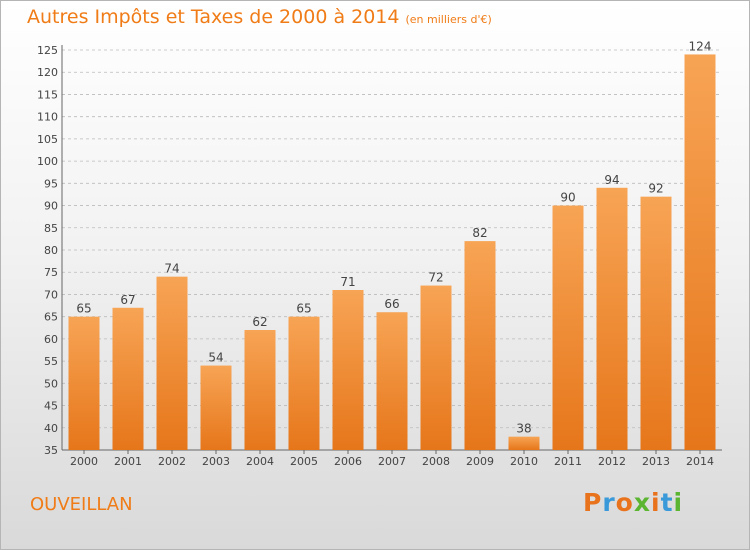 The width and height of the screenshot is (750, 550). What do you see at coordinates (612, 318) in the screenshot?
I see `bar-2012` at bounding box center [612, 318].